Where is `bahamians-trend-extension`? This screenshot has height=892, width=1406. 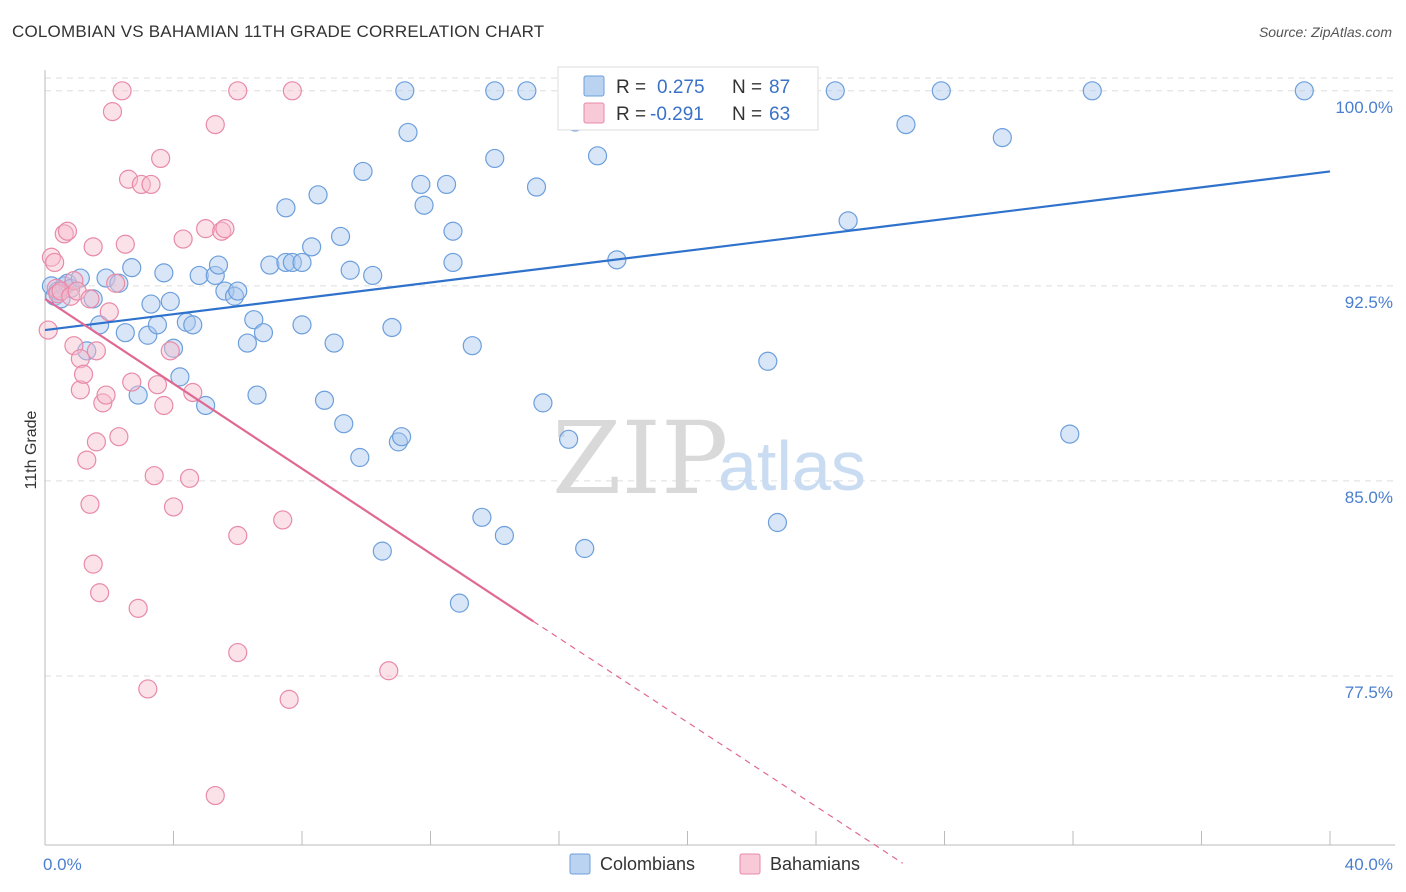
bahamians-trend-extension is located at coordinates (718, 742).